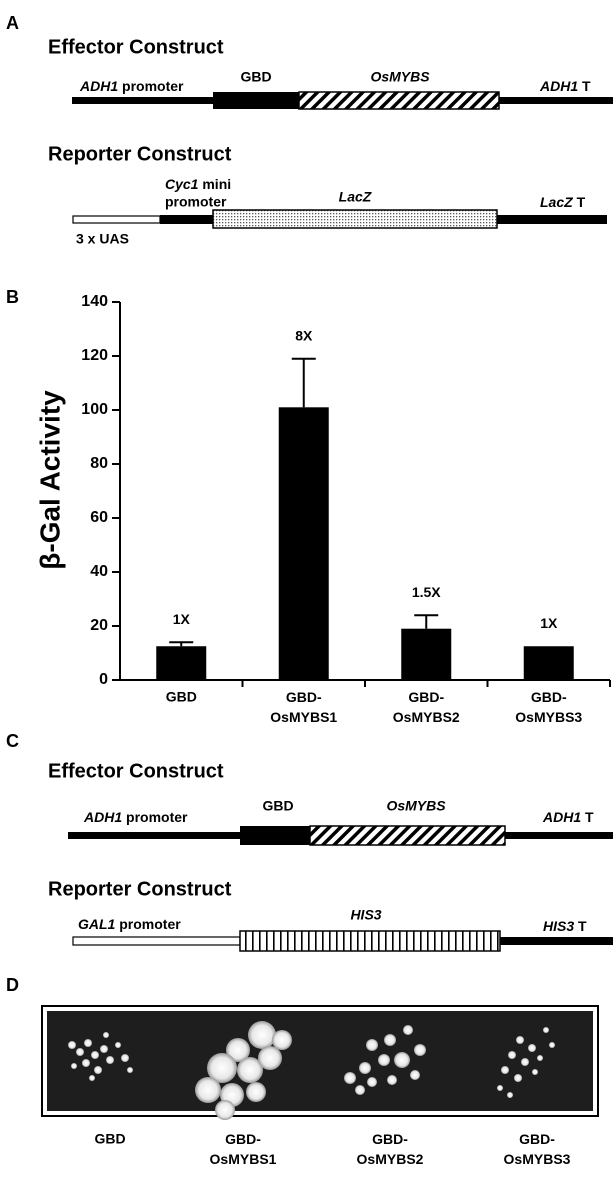 Image resolution: width=613 pixels, height=1193 pixels. What do you see at coordinates (153, 86) in the screenshot?
I see `word: promoter` at bounding box center [153, 86].